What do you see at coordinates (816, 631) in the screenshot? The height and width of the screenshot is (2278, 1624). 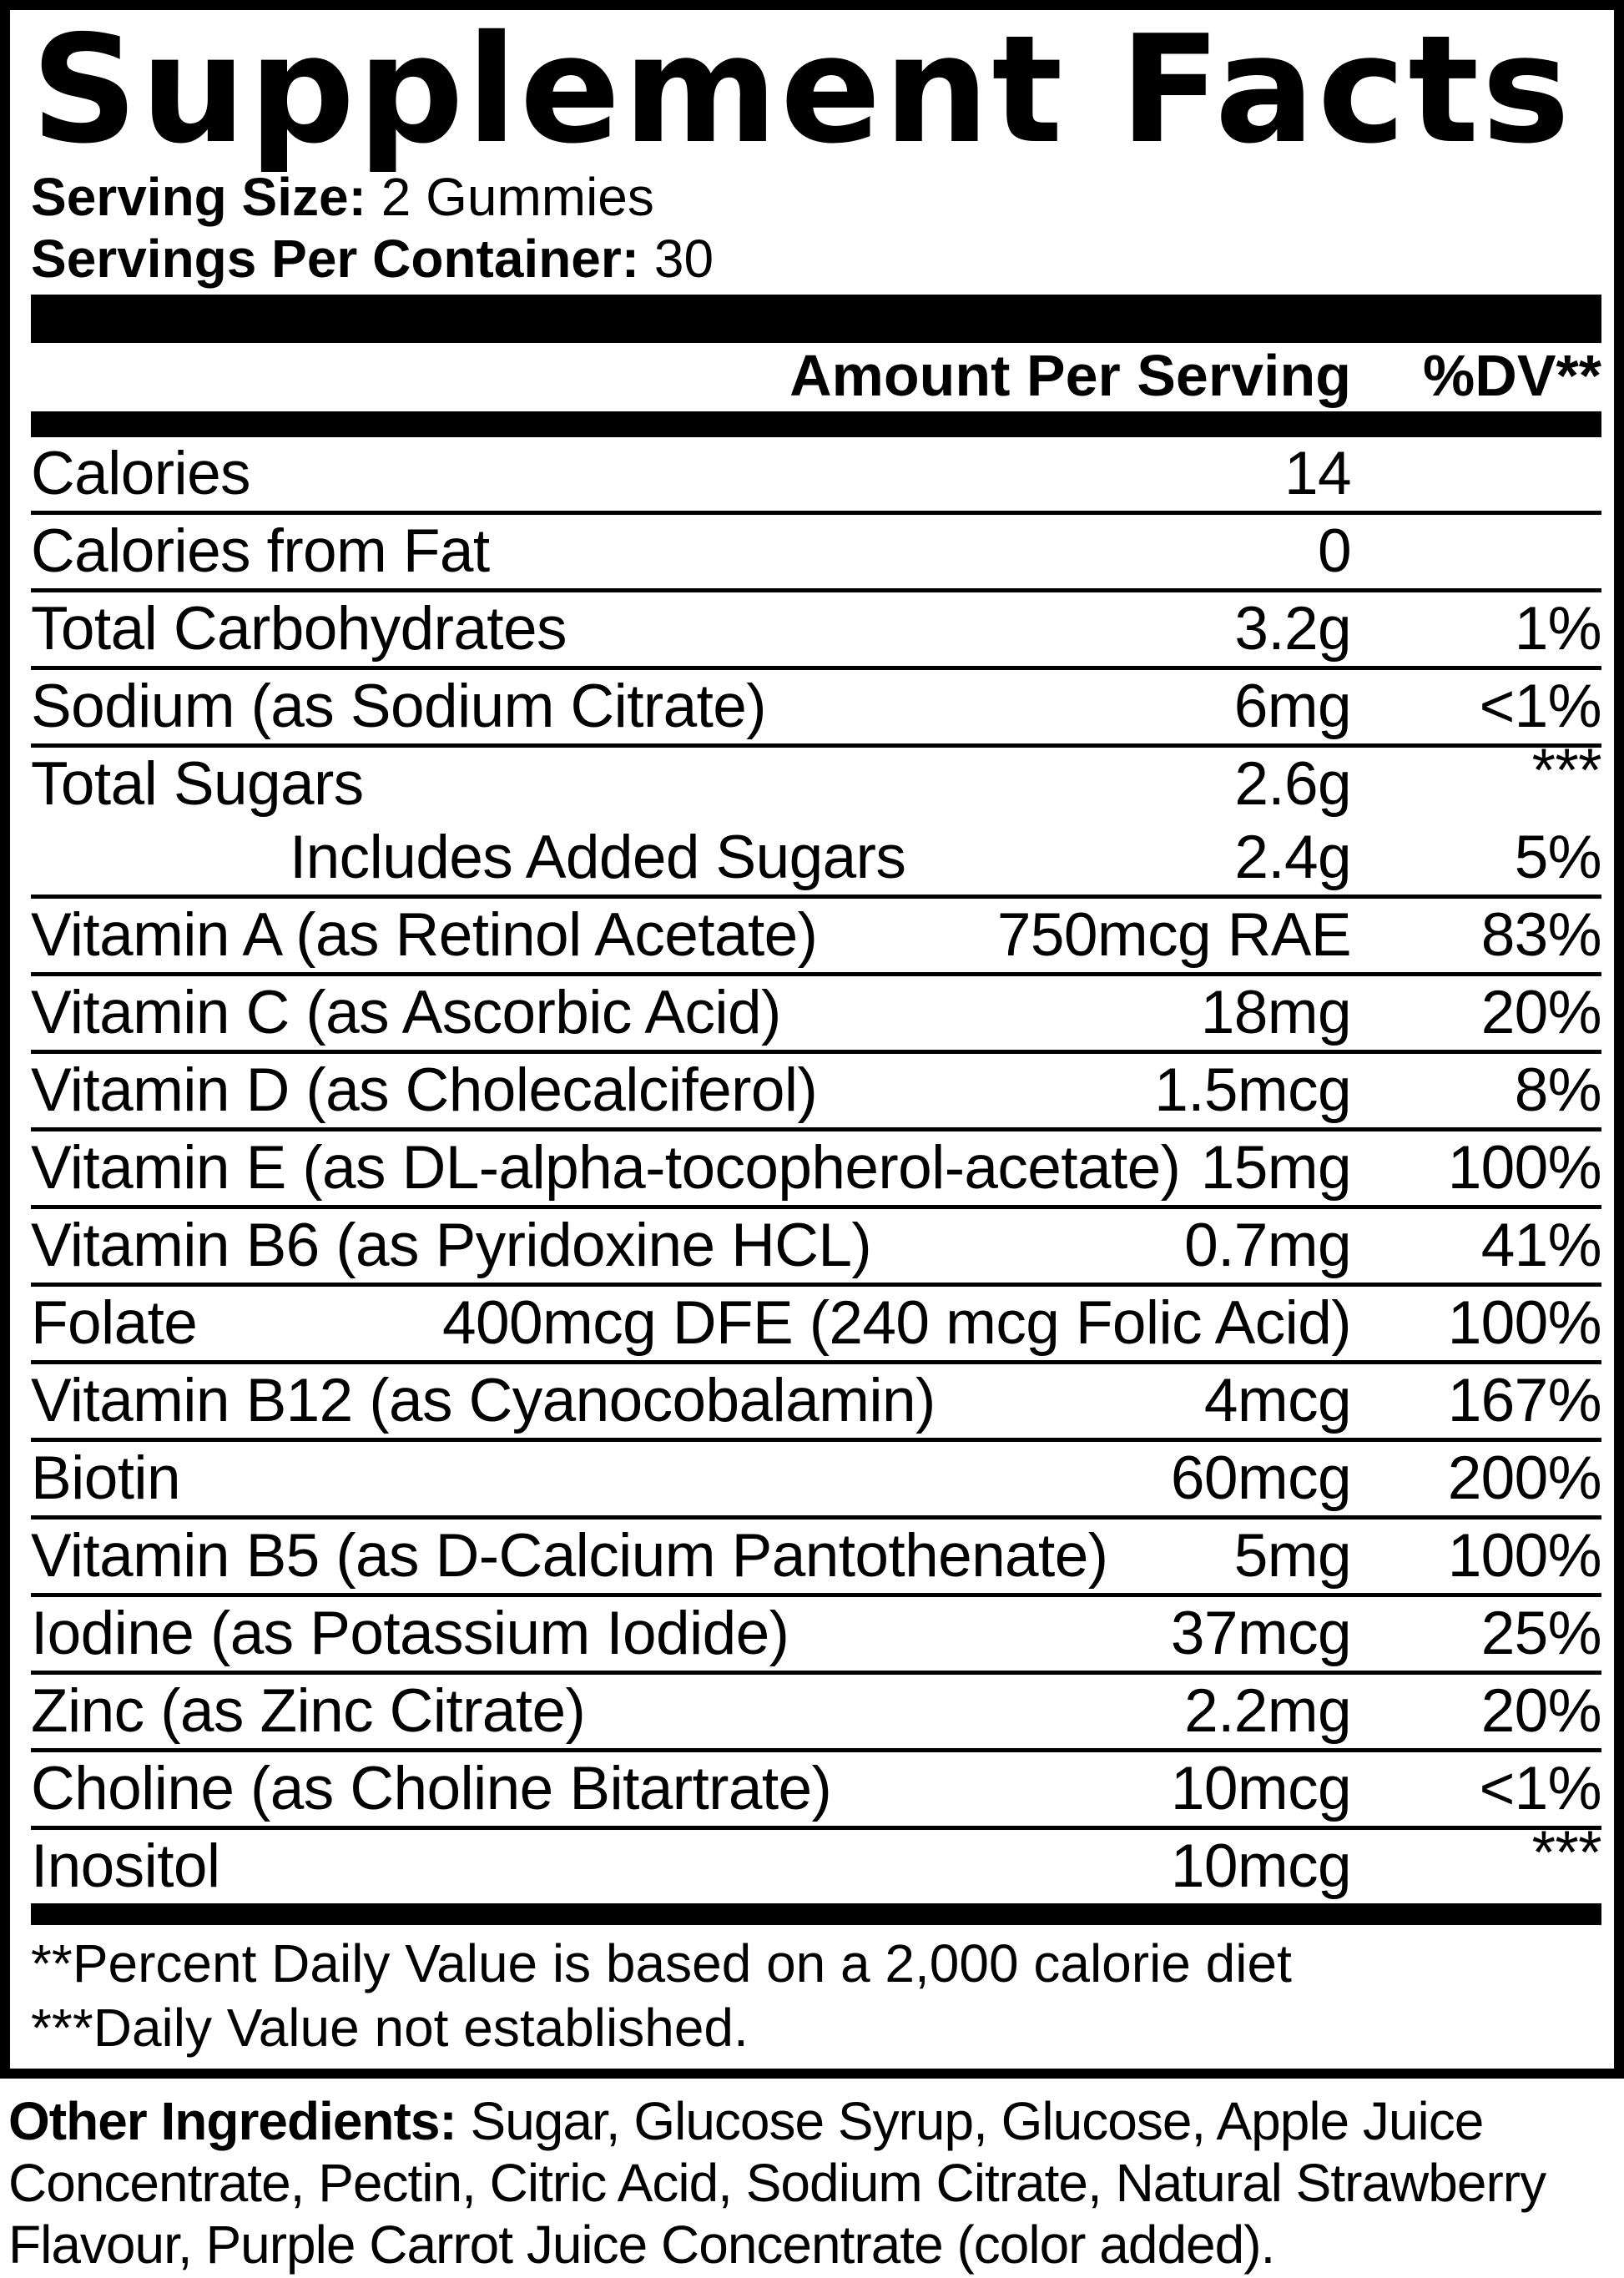 I see `table-row: Total Carbohydrates 3.2g 1%` at bounding box center [816, 631].